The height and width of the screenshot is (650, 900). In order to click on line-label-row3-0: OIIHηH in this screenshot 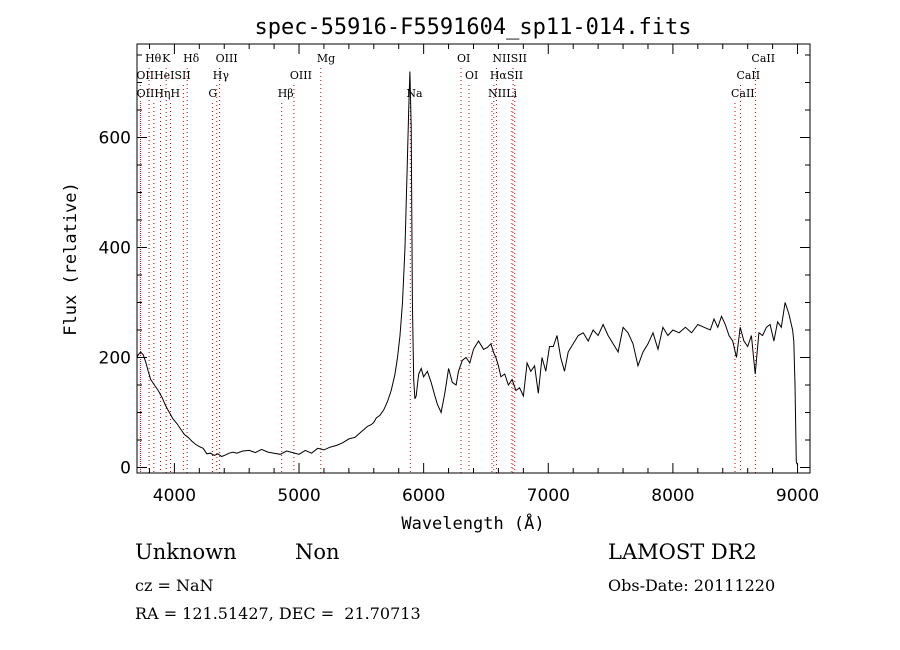, I will do `click(158, 93)`.